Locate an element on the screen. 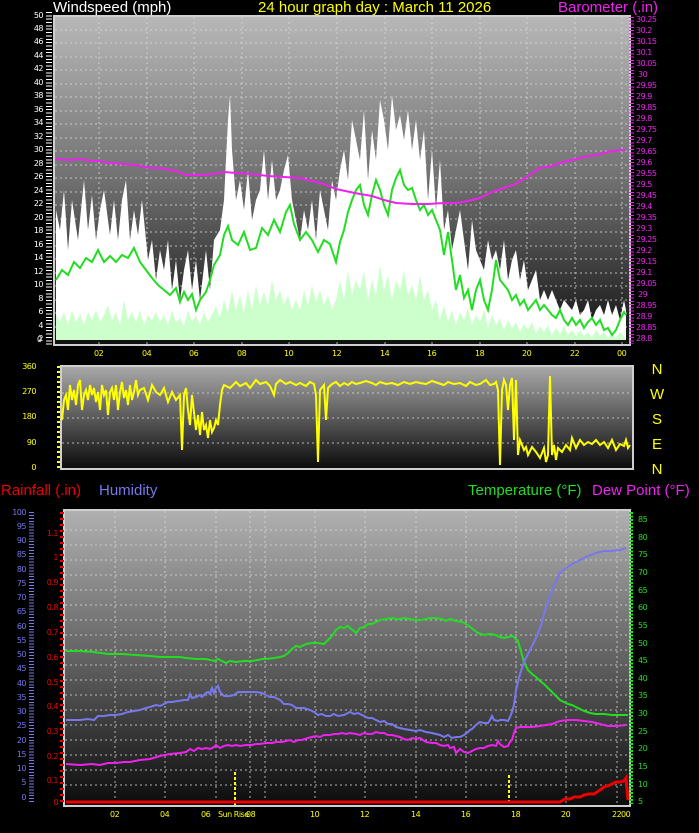 The width and height of the screenshot is (699, 833). compass-labels: N W S E N is located at coordinates (658, 419).